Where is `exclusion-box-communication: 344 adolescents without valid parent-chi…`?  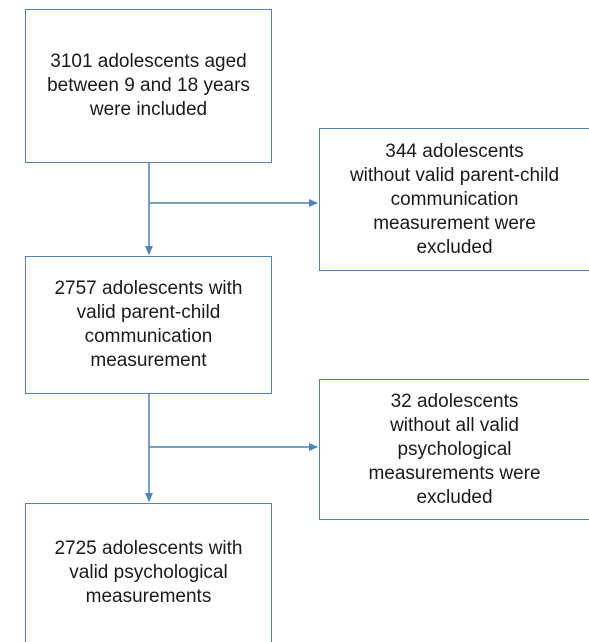 exclusion-box-communication: 344 adolescents without valid parent-chi… is located at coordinates (454, 199).